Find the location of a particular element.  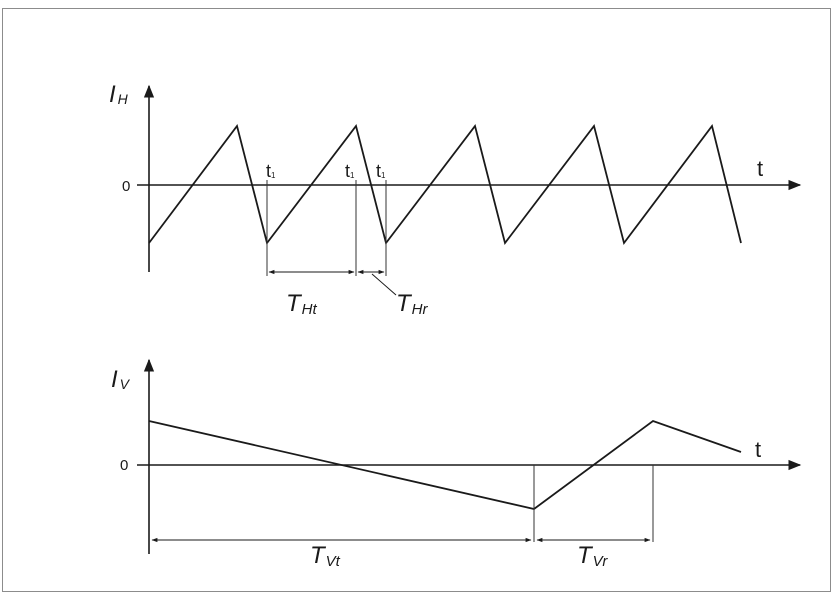

retrace-period-label-top: THr is located at coordinates (412, 304).